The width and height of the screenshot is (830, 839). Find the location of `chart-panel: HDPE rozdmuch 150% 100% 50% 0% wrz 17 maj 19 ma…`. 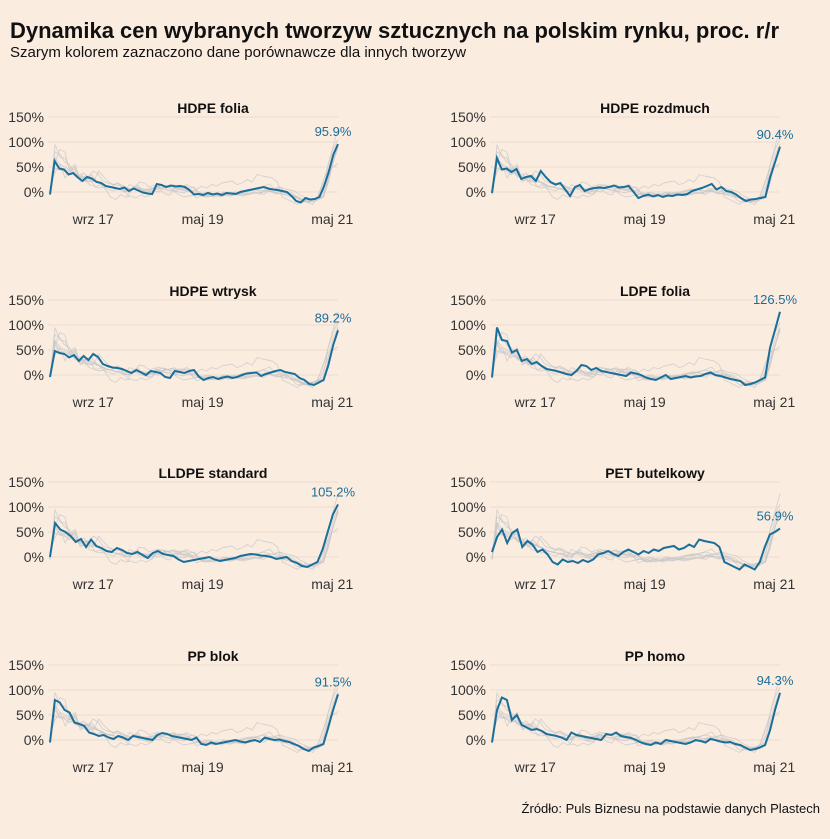

chart-panel: HDPE rozdmuch 150% 100% 50% 0% wrz 17 maj 19 ma… is located at coordinates (622, 163).